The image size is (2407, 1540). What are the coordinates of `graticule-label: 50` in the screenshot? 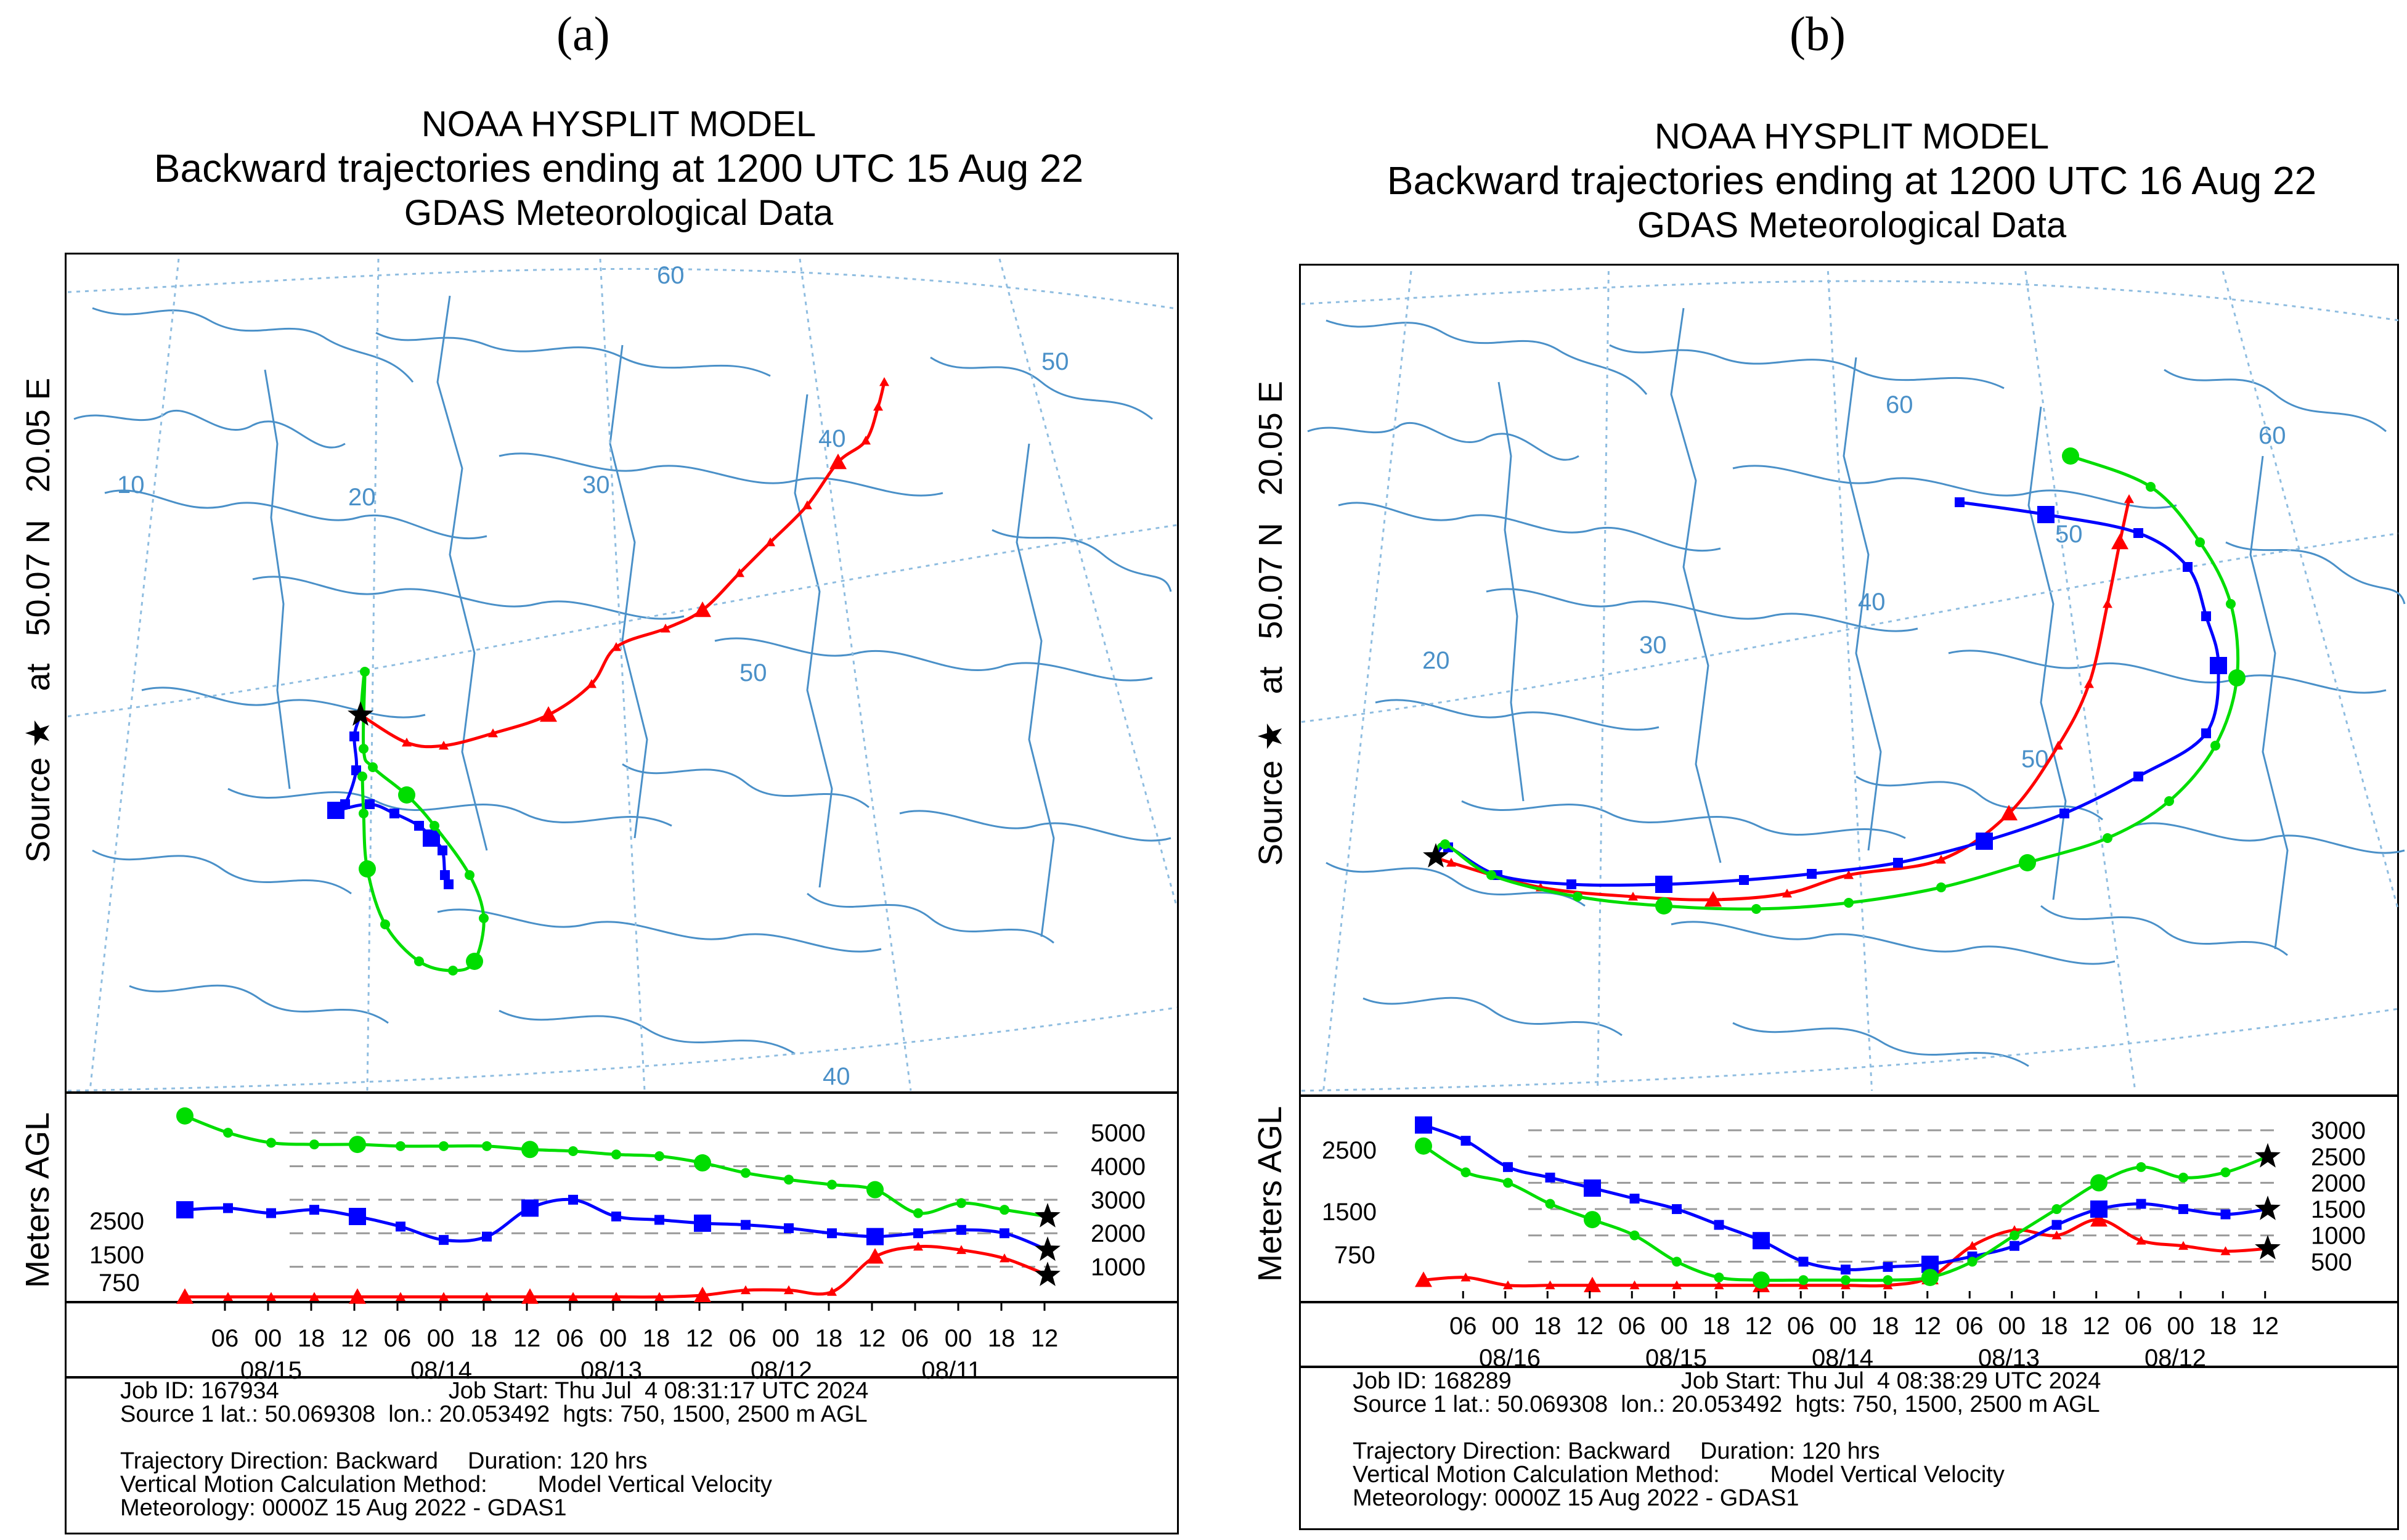 It's located at (1055, 361).